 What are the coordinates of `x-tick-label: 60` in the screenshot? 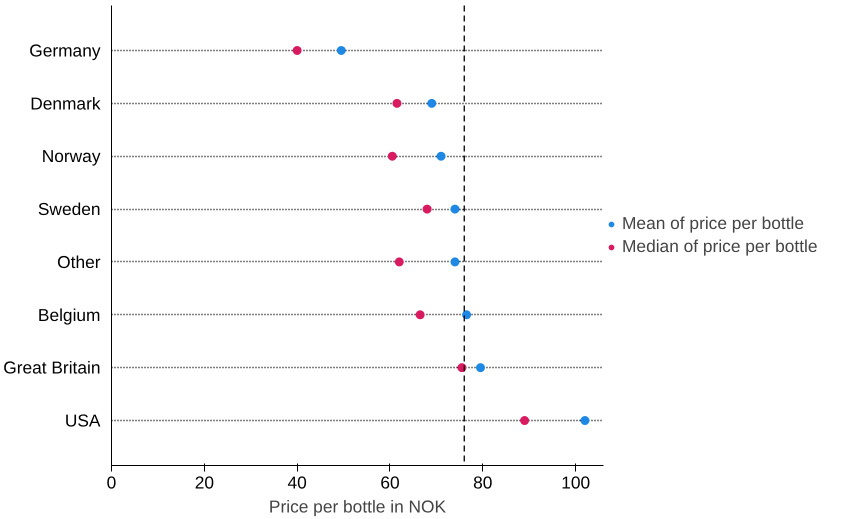 It's located at (390, 482).